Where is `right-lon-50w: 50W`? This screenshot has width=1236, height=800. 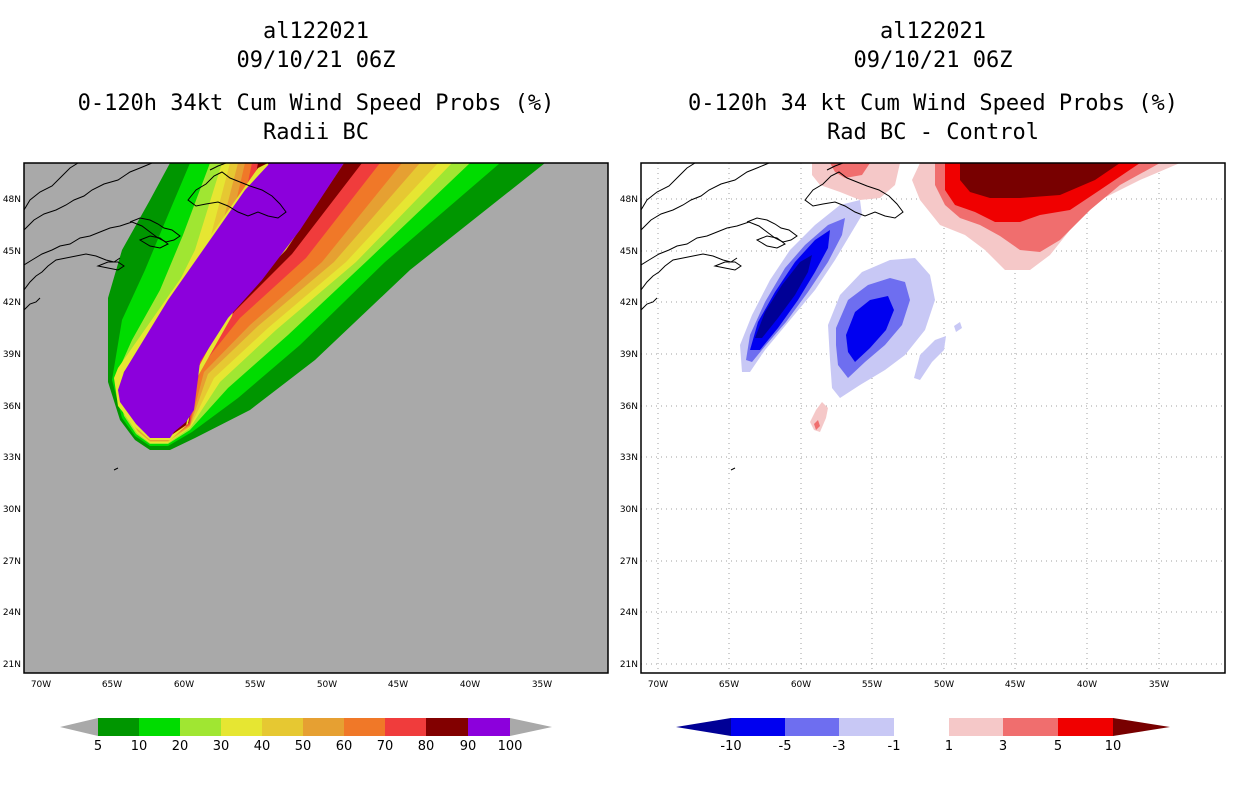
right-lon-50w: 50W is located at coordinates (944, 685).